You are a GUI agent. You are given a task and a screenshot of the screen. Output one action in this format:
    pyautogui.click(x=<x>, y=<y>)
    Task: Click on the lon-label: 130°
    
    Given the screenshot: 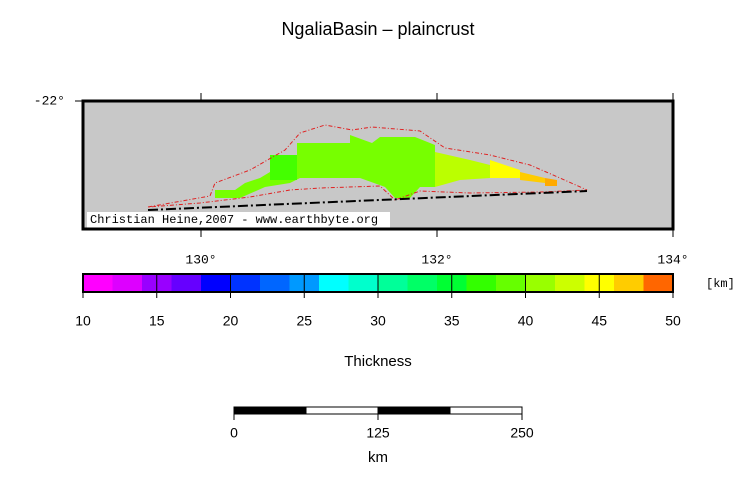 What is the action you would take?
    pyautogui.click(x=200, y=259)
    